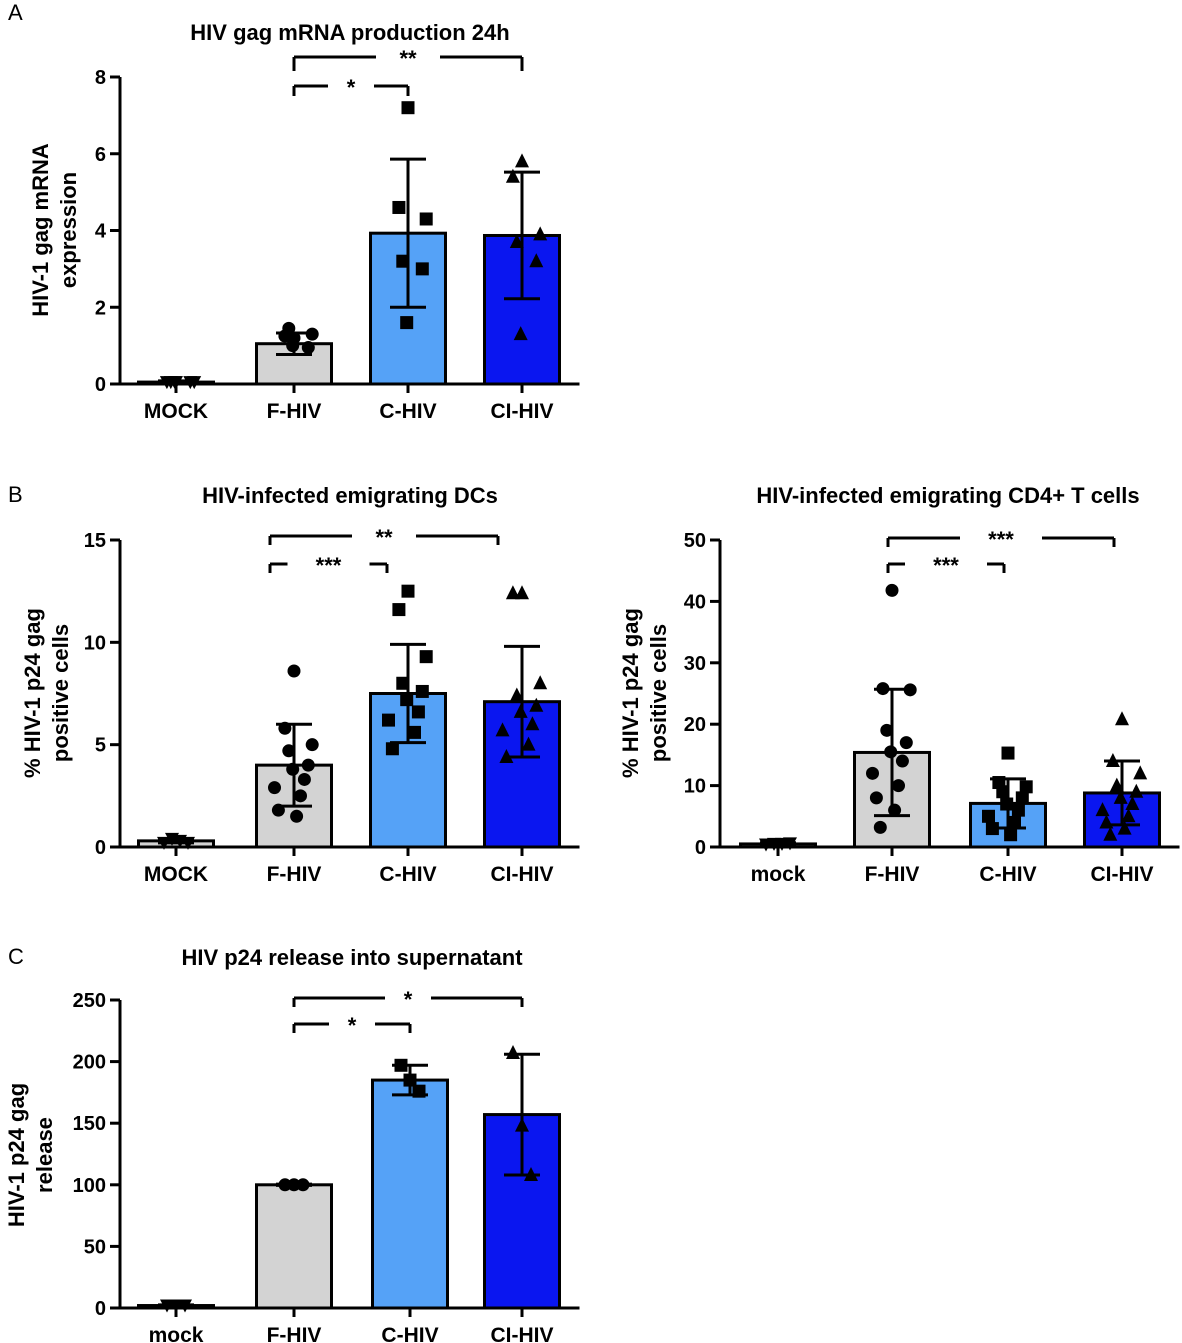 Image resolution: width=1182 pixels, height=1343 pixels. What do you see at coordinates (176, 841) in the screenshot?
I see `error-bar-MOCK` at bounding box center [176, 841].